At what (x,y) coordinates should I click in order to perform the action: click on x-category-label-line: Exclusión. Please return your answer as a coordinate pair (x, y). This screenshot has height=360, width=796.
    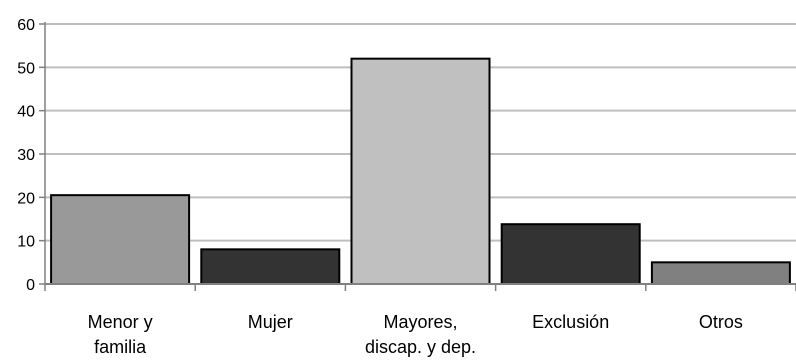
    Looking at the image, I should click on (570, 322).